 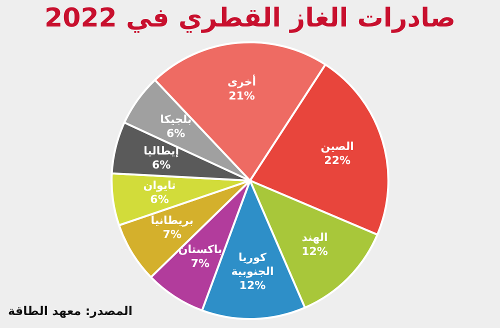 What do you see at coordinates (337, 160) in the screenshot?
I see `data-label: 22%` at bounding box center [337, 160].